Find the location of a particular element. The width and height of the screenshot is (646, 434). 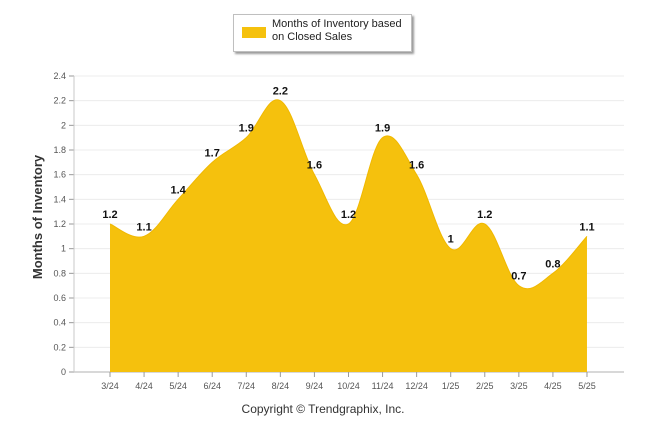

data-label: 0.7 is located at coordinates (518, 277).